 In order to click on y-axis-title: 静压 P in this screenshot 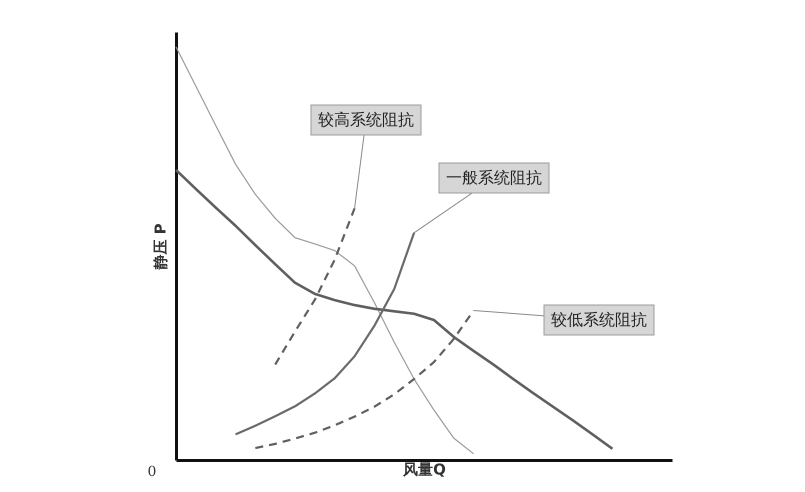, I will do `click(161, 247)`.